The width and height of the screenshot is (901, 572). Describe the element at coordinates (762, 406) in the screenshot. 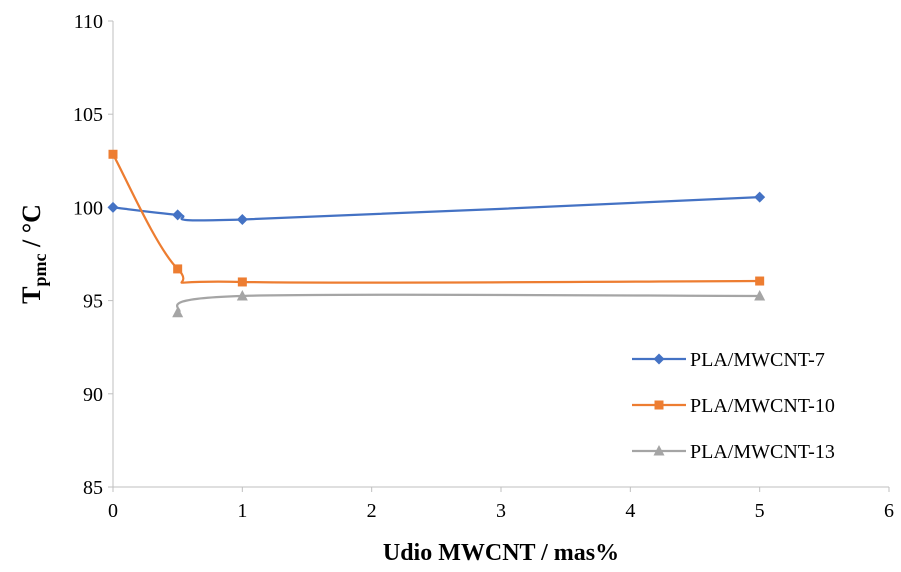

I see `legend-label: PLA/MWCNT-10` at that location.